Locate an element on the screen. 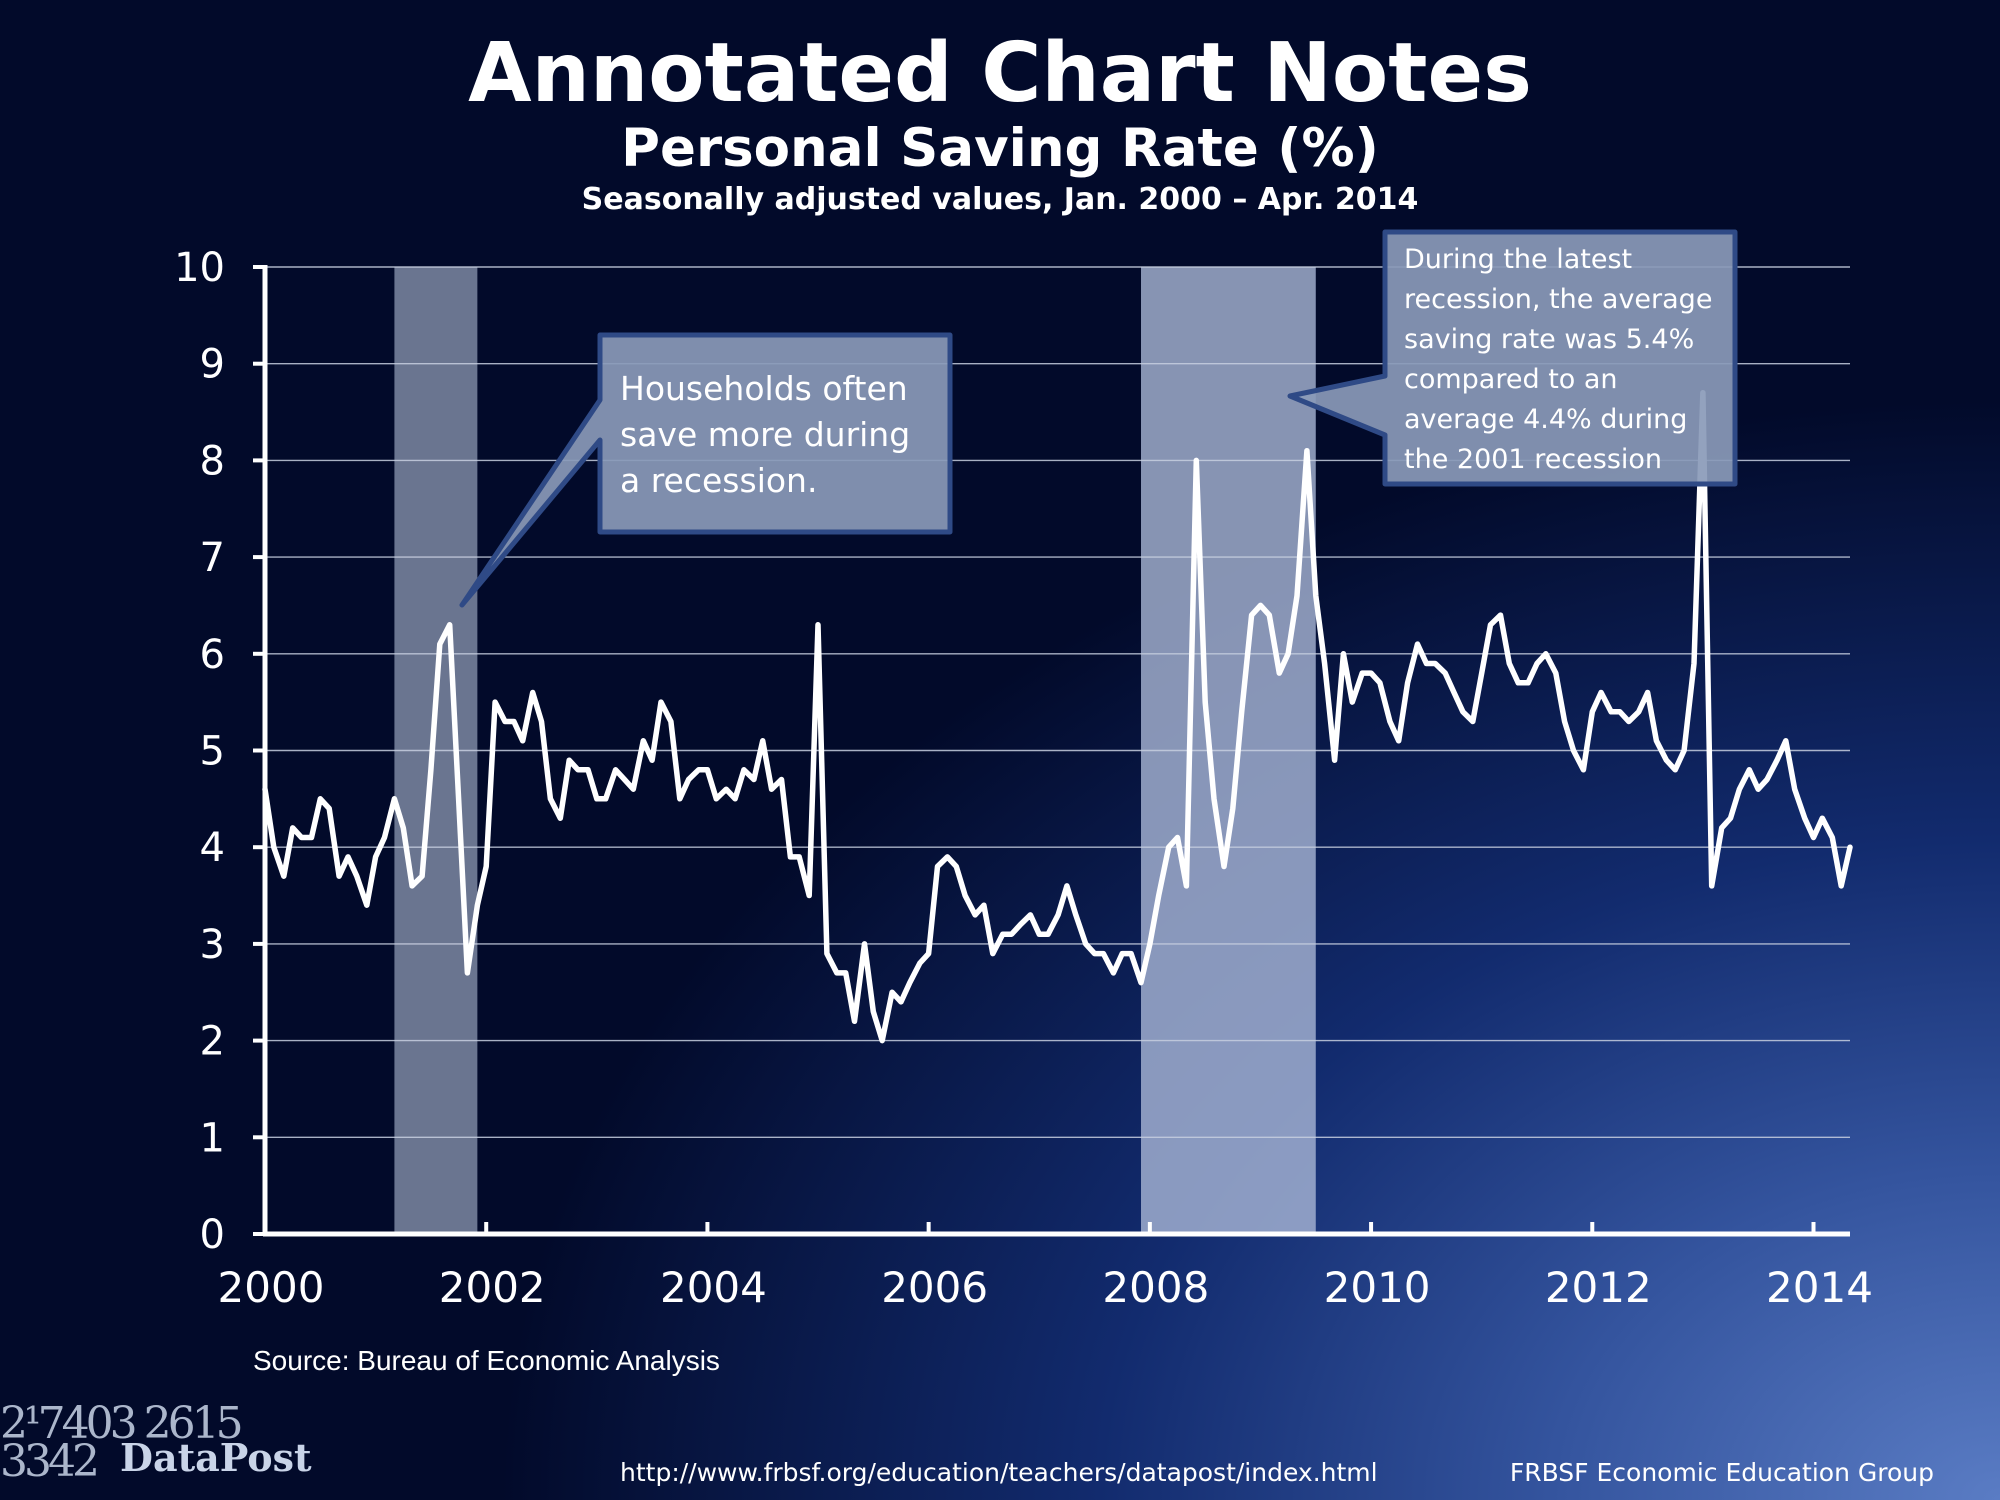  chart-title: Annotated Chart Notes is located at coordinates (1000, 73).